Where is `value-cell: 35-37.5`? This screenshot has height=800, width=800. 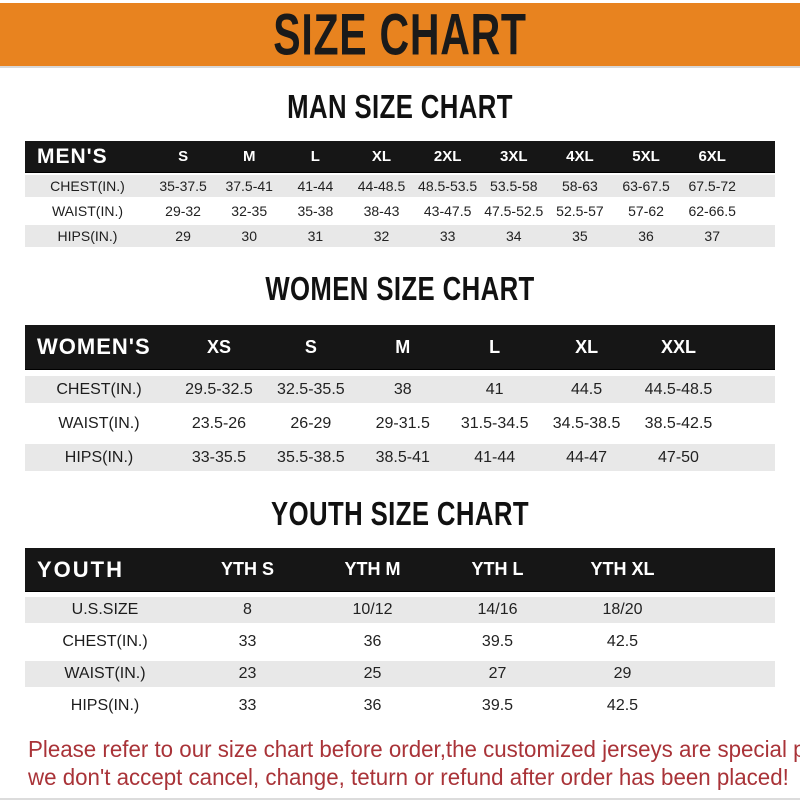
value-cell: 35-37.5 is located at coordinates (183, 186).